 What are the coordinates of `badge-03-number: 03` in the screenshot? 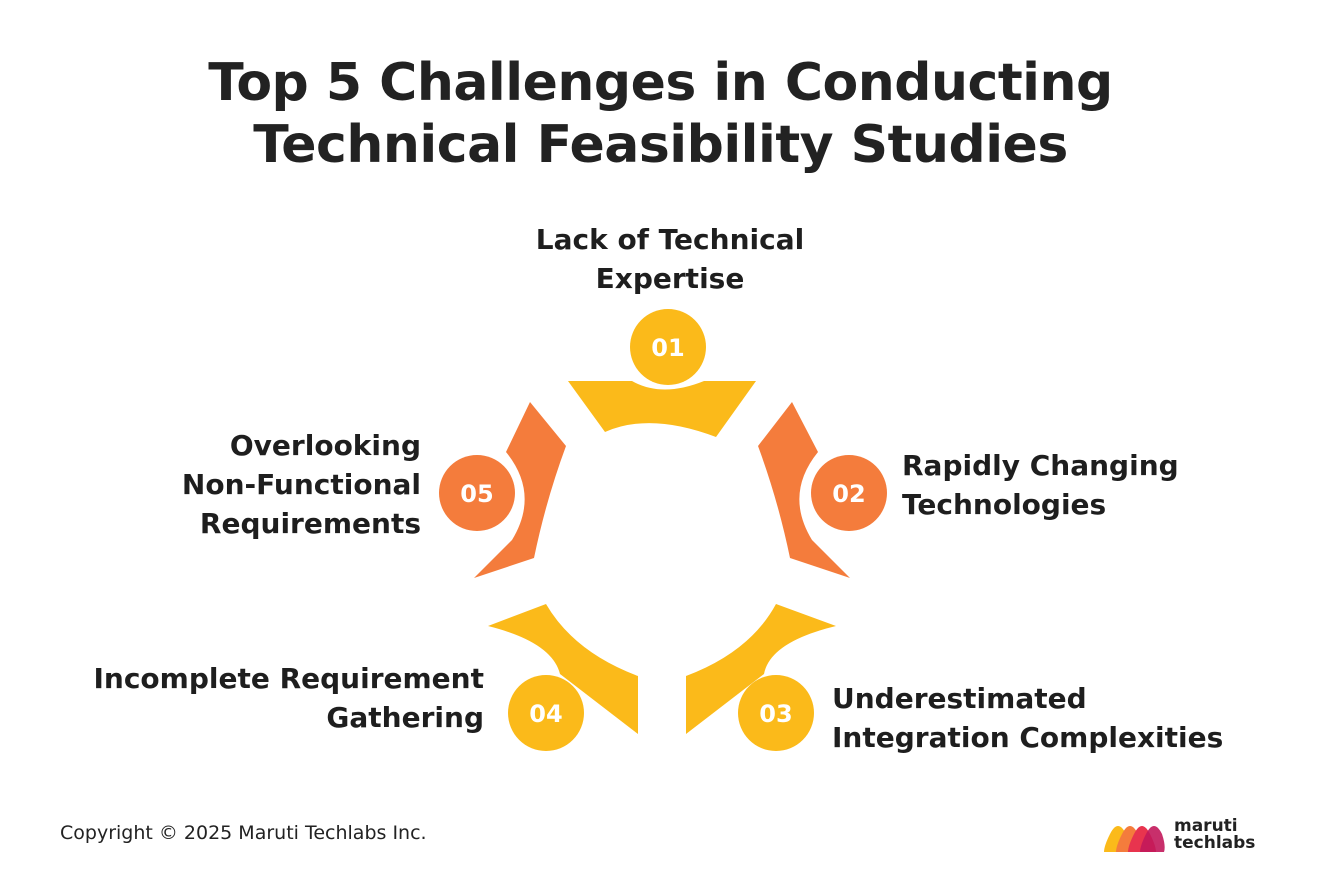 It's located at (775, 714).